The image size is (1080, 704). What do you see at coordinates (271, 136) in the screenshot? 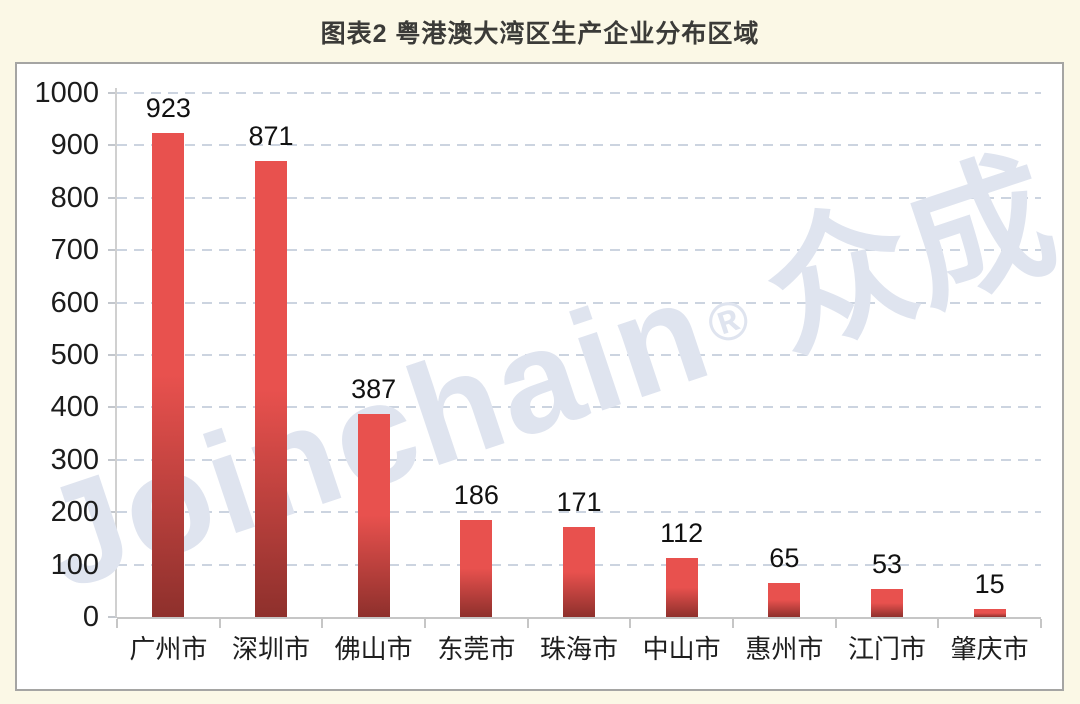
I see `bar-value-label: 871` at bounding box center [271, 136].